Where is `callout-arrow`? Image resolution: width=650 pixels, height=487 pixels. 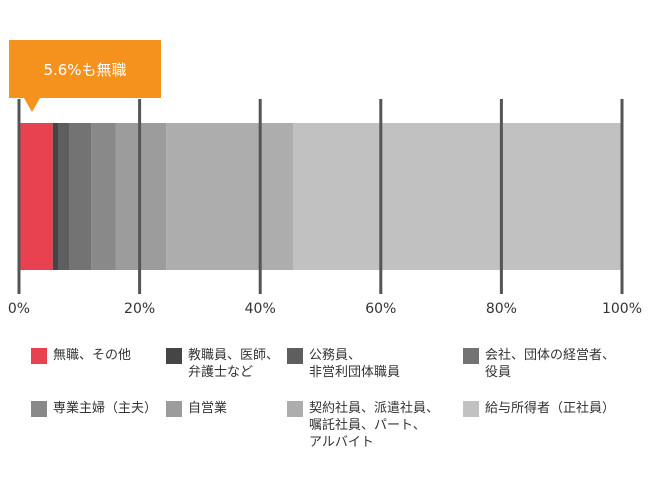 callout-arrow is located at coordinates (32, 105).